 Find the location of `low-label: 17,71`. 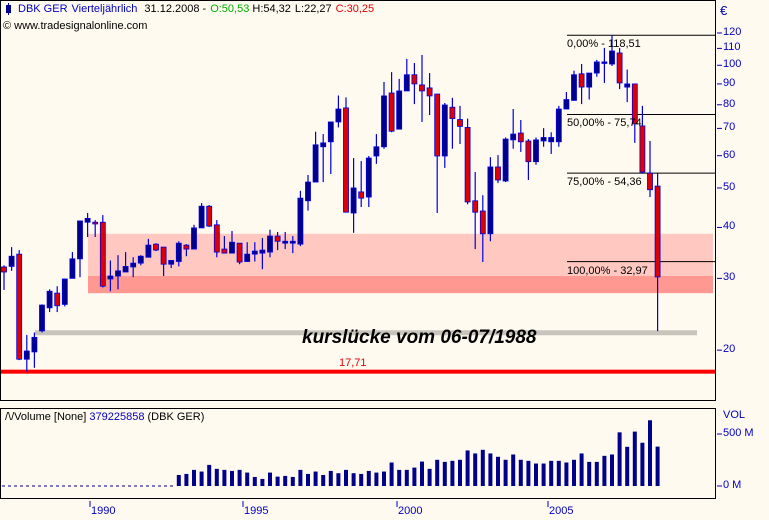

low-label: 17,71 is located at coordinates (353, 363).